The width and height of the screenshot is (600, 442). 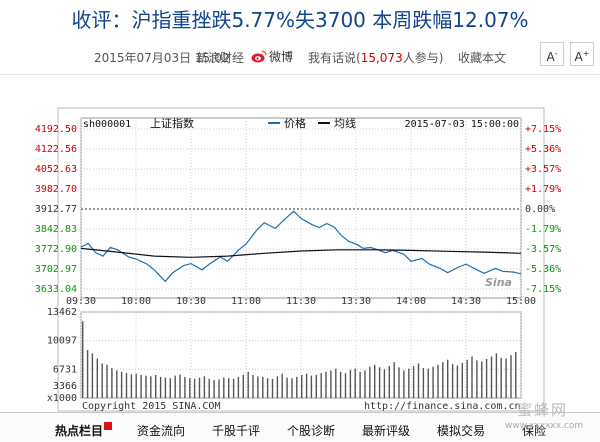 What do you see at coordinates (543, 289) in the screenshot?
I see `pct-tick-label: -7.15%` at bounding box center [543, 289].